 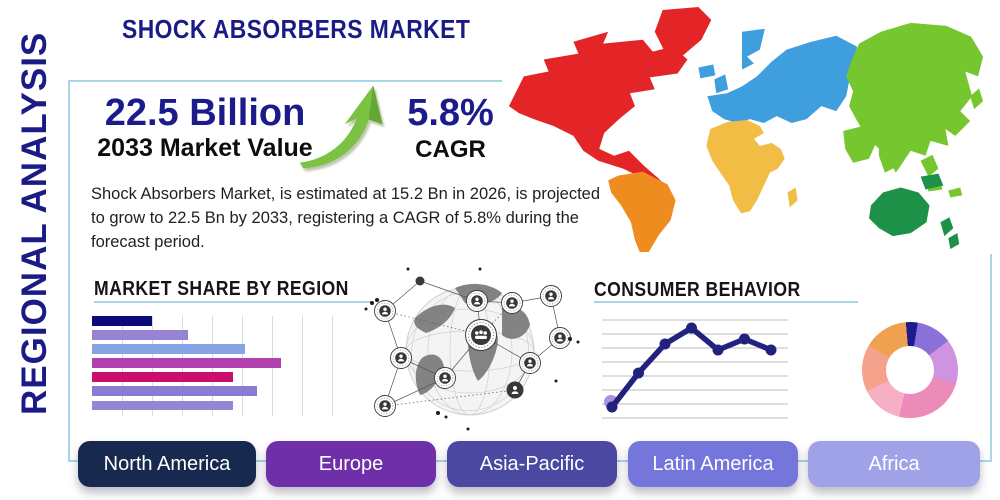 What do you see at coordinates (915, 97) in the screenshot?
I see `map-asia` at bounding box center [915, 97].